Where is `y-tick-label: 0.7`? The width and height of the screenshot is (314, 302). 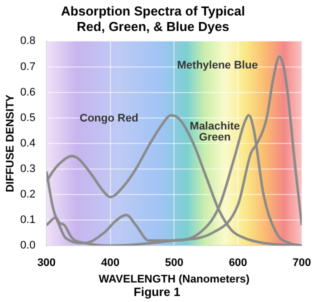
y-tick-label: 0.7 is located at coordinates (28, 66).